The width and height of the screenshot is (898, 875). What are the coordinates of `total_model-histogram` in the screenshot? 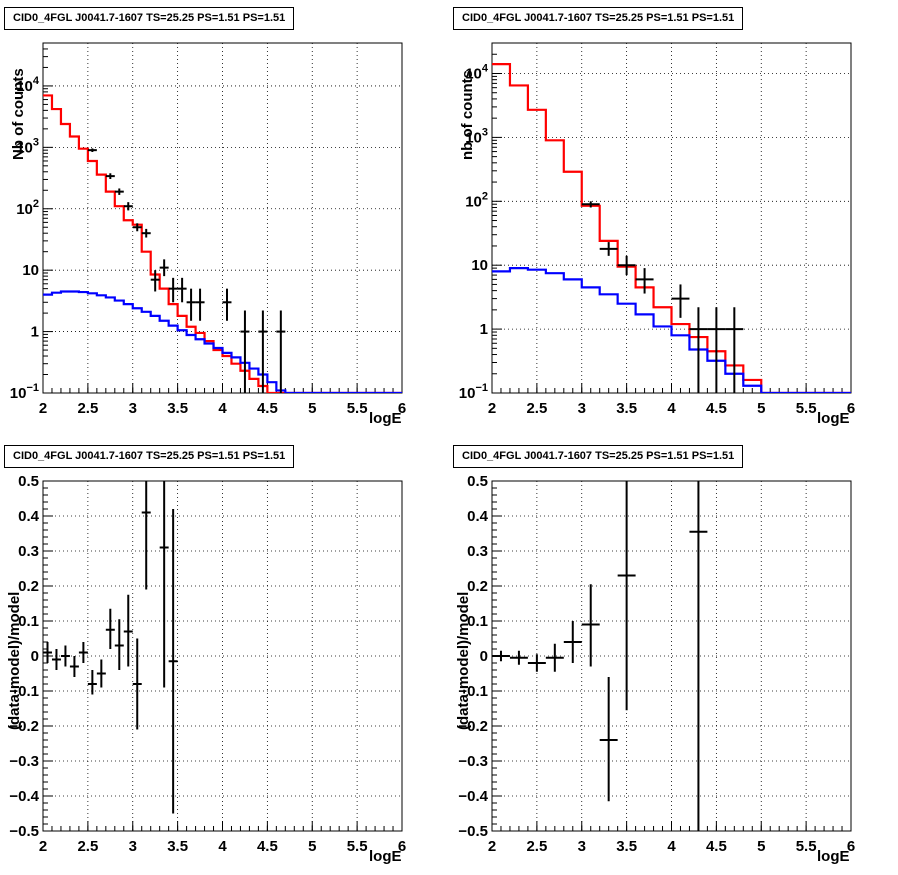 It's located at (222, 243).